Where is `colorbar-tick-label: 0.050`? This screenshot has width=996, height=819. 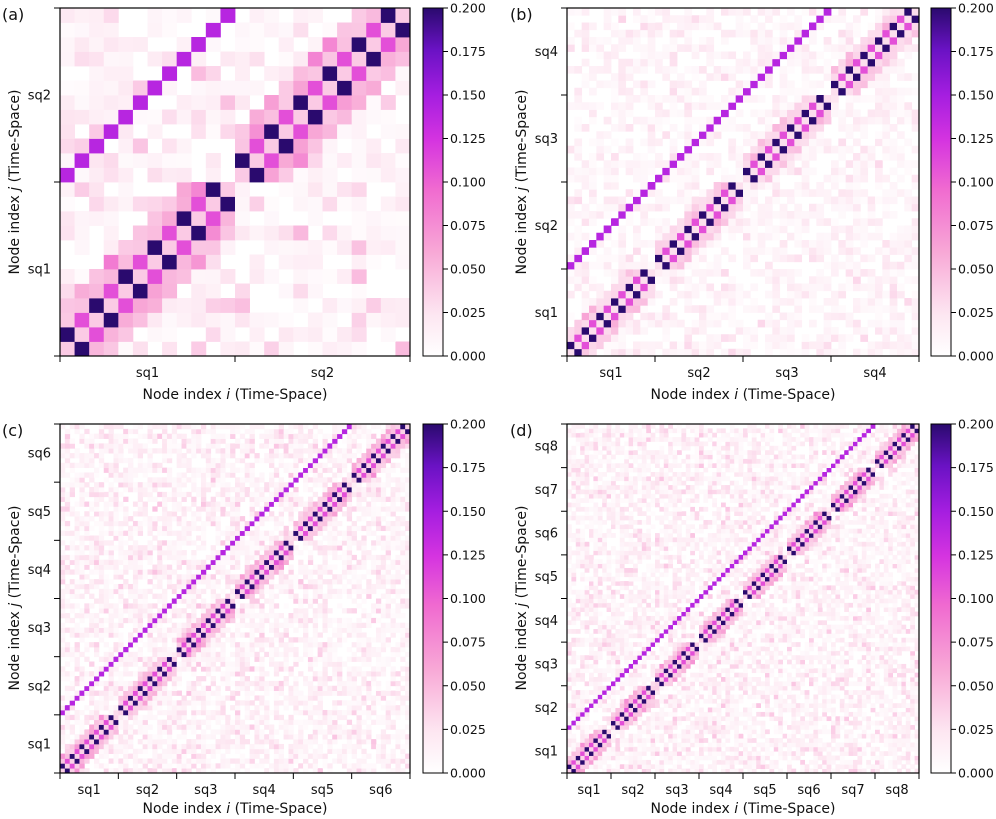 colorbar-tick-label: 0.050 is located at coordinates (468, 269).